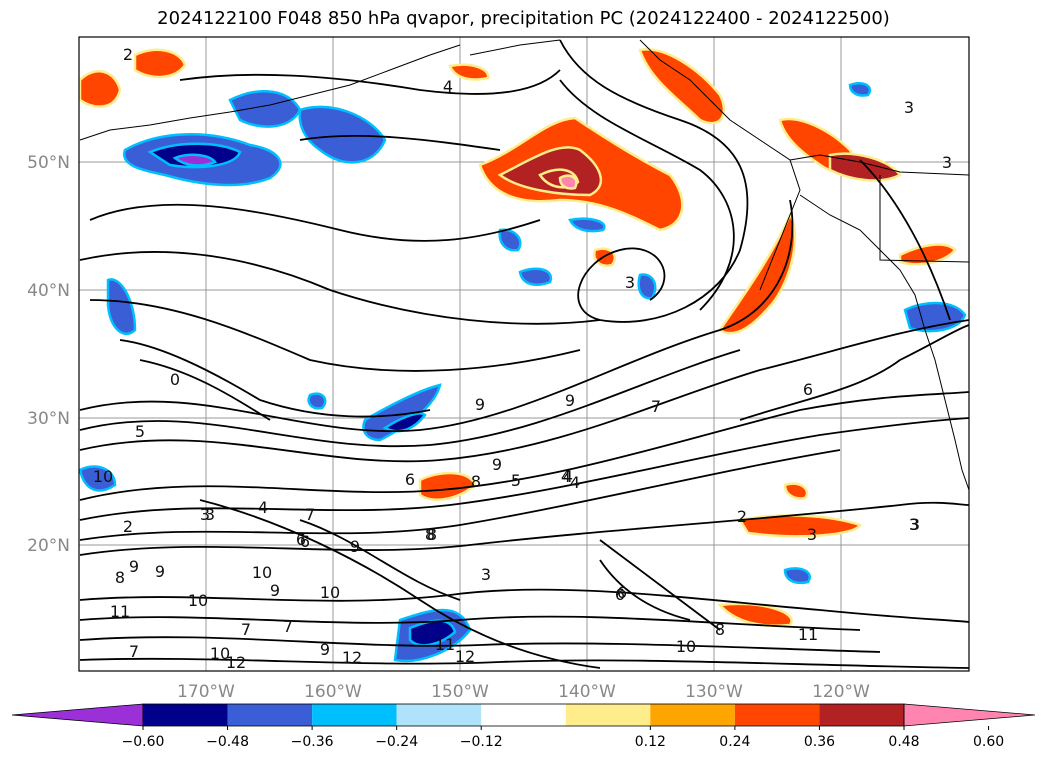  Describe the element at coordinates (77, 715) in the screenshot. I see `colorbar-extend-min` at that location.